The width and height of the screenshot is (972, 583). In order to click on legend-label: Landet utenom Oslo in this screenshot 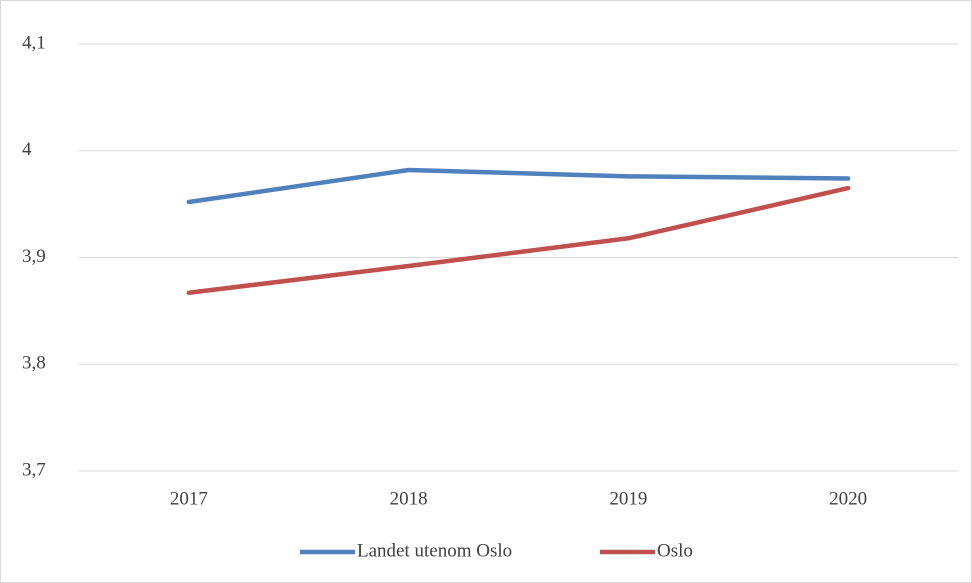, I will do `click(434, 550)`.